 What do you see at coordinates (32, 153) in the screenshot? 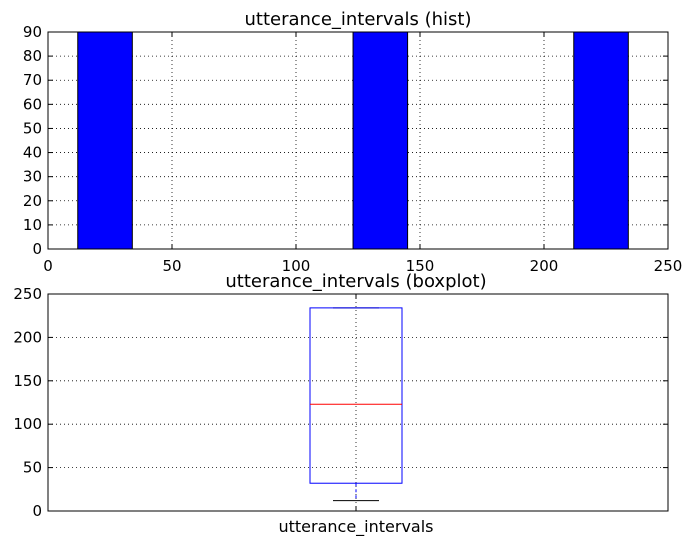
I see `histogram-y-tick-label: 40` at bounding box center [32, 153].